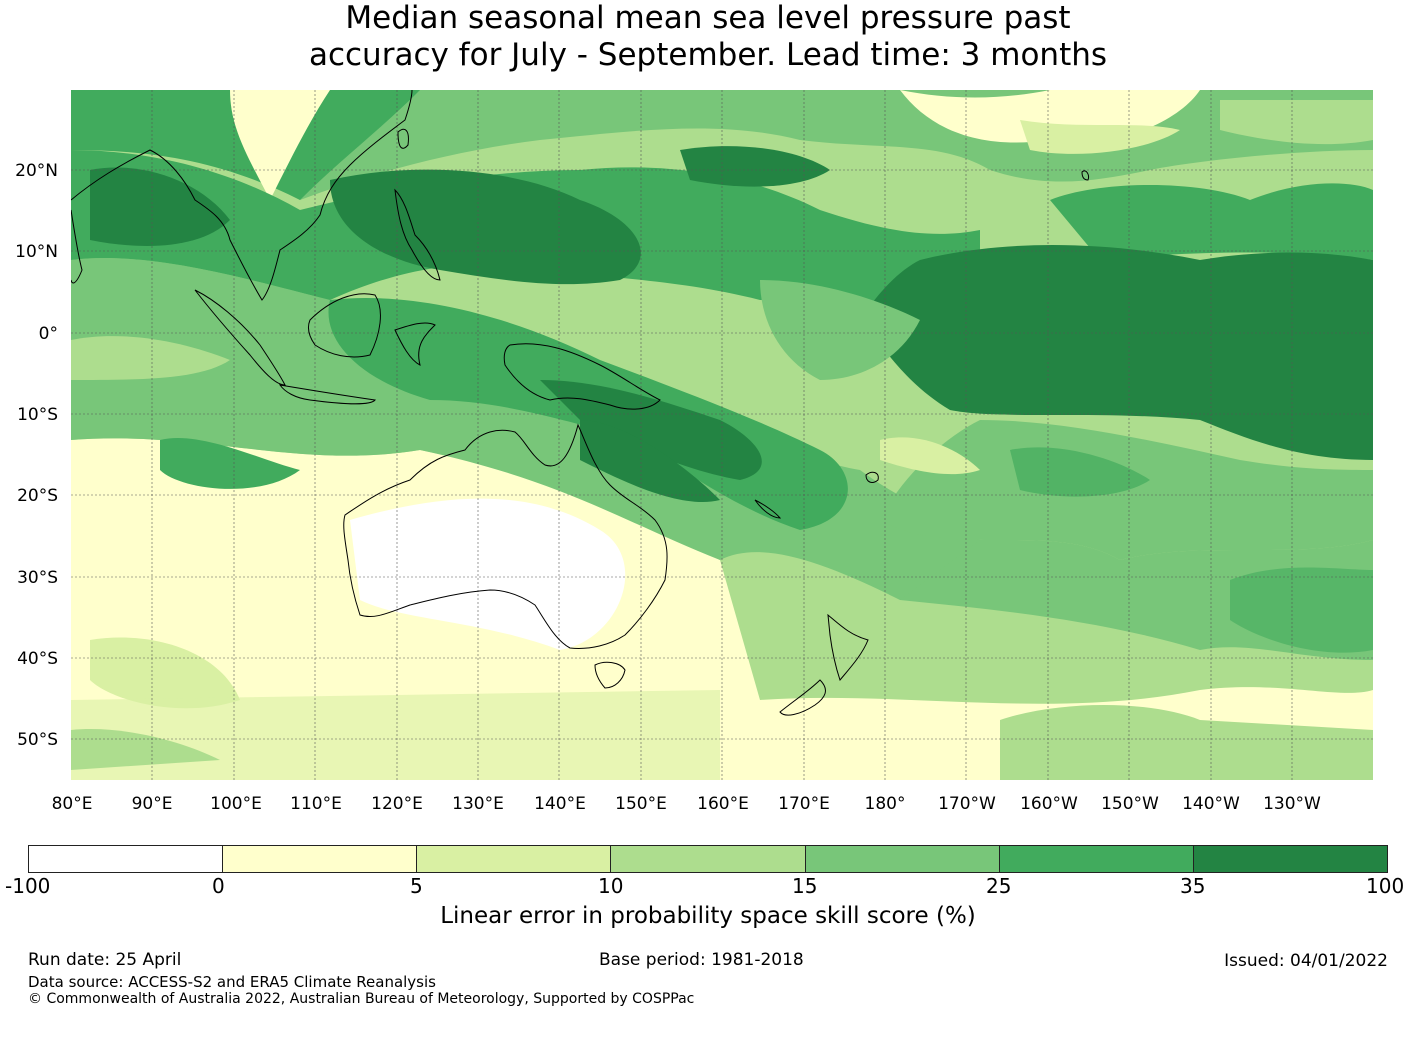 The width and height of the screenshot is (1416, 1050). I want to click on asia-mainland-coast, so click(242, 195).